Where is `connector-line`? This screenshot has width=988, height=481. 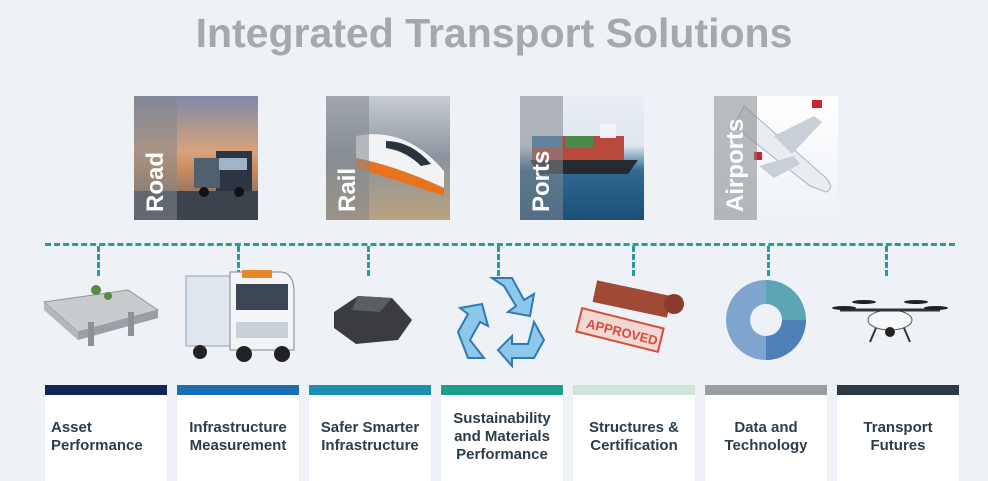
connector-line is located at coordinates (500, 244).